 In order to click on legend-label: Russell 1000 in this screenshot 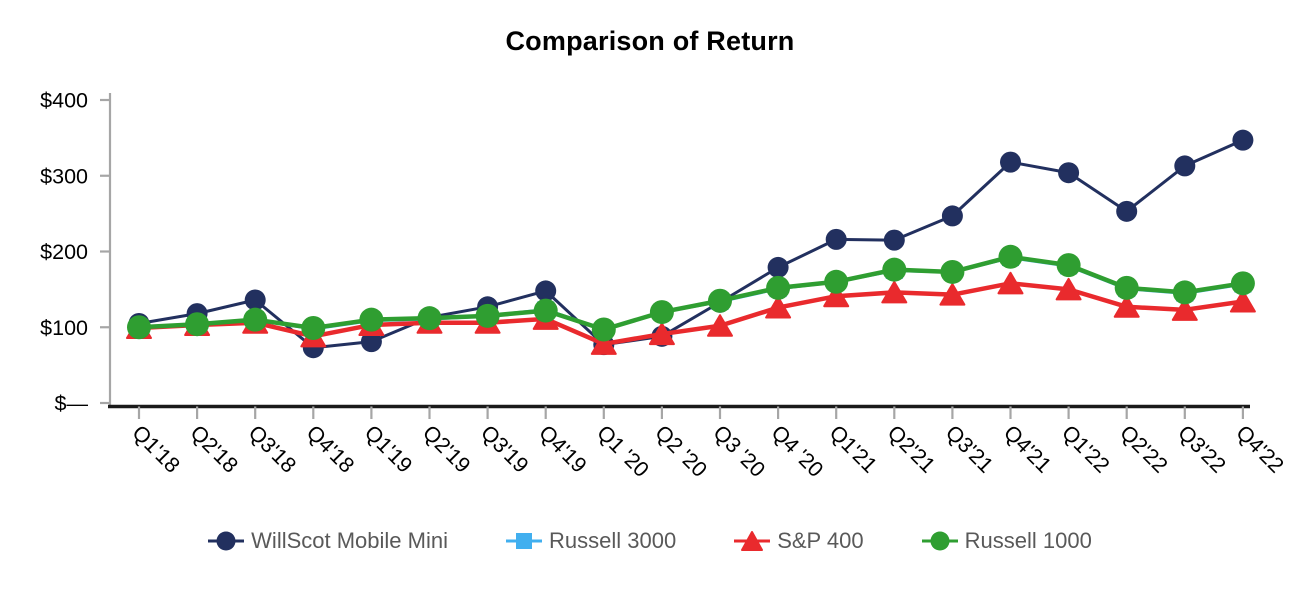, I will do `click(1028, 540)`.